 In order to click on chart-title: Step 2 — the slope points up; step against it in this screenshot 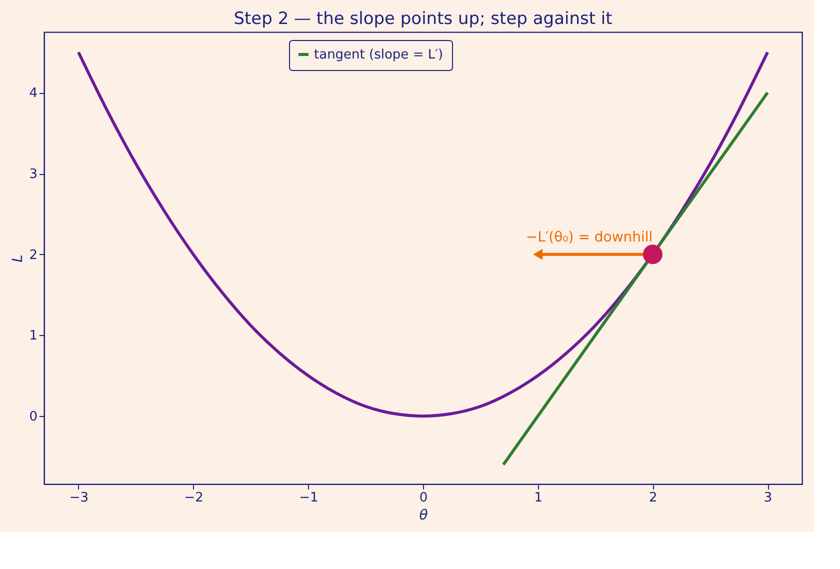, I will do `click(423, 19)`.